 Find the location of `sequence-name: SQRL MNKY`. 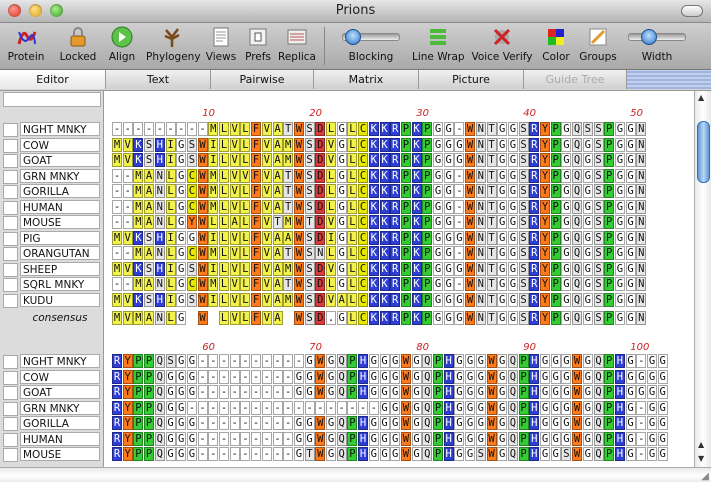

sequence-name: SQRL MNKY is located at coordinates (60, 284).